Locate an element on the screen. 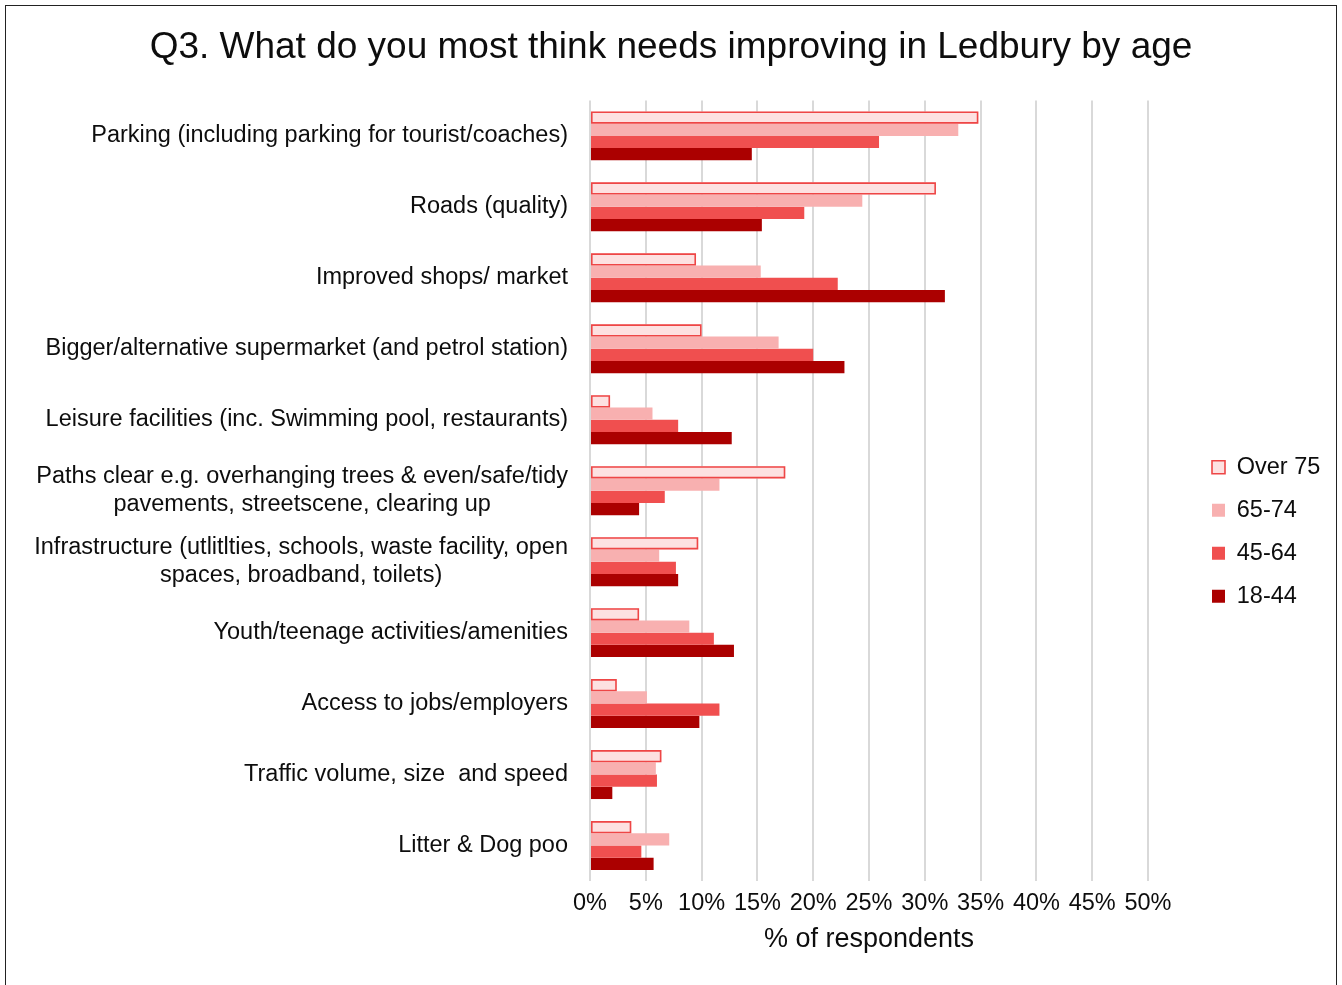  x-tick-label: 30% is located at coordinates (925, 902).